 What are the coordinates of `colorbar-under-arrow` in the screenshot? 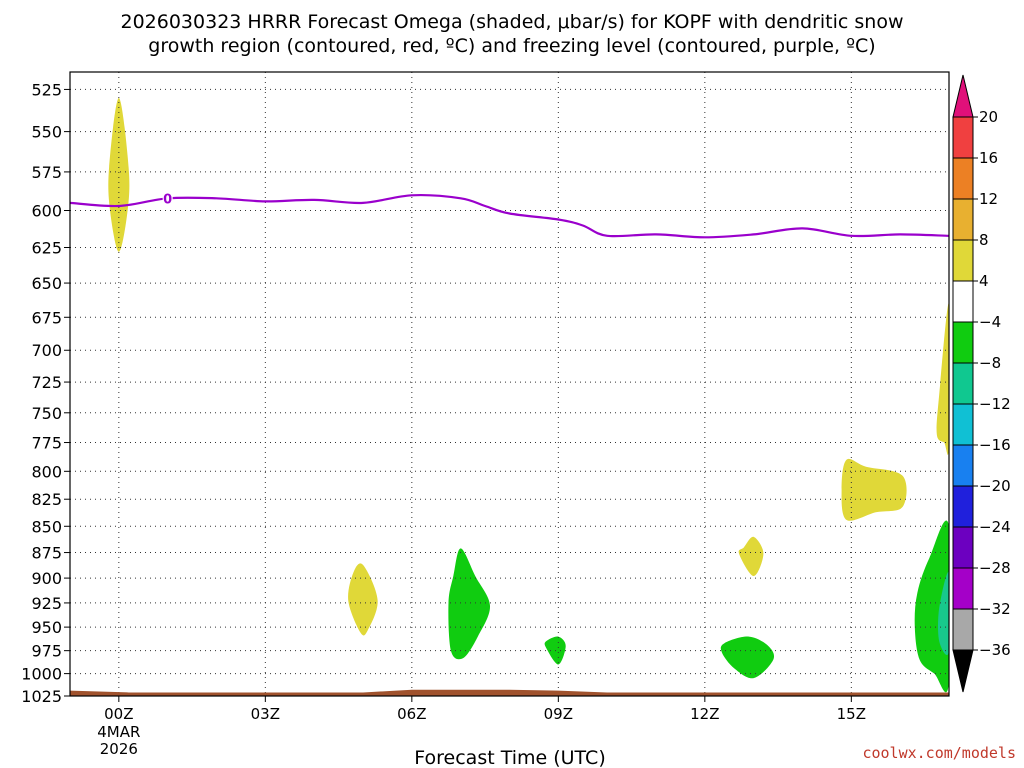 It's located at (963, 671).